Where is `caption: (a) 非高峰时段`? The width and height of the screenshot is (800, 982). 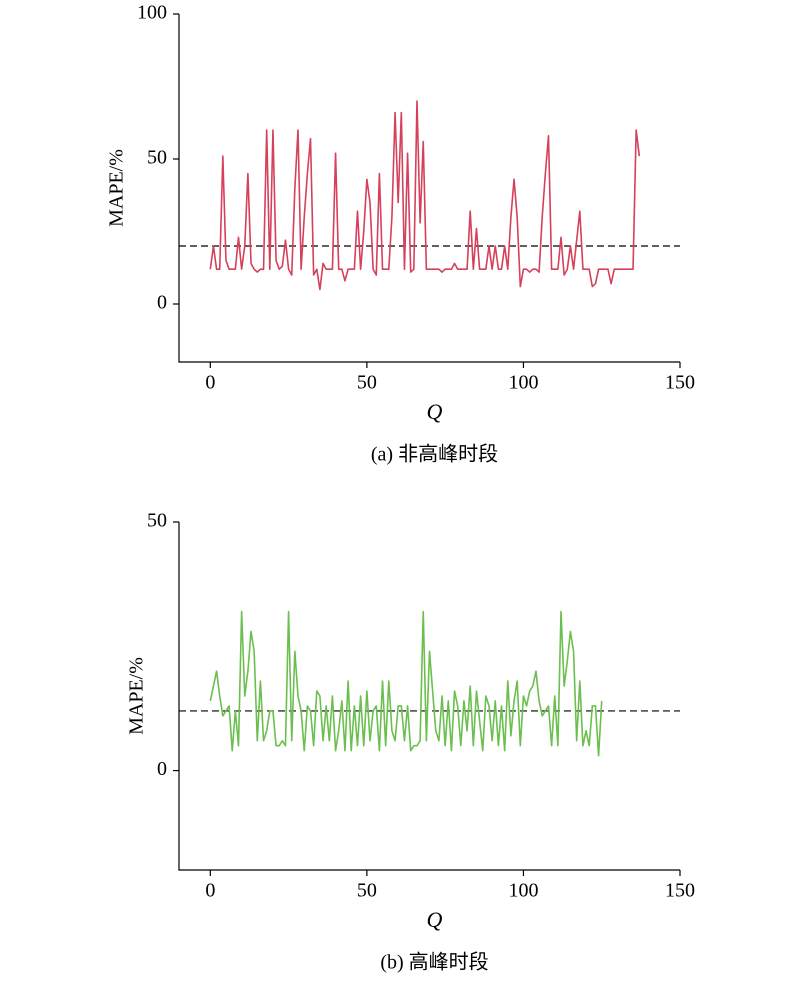
caption: (a) 非高峰时段 is located at coordinates (434, 454).